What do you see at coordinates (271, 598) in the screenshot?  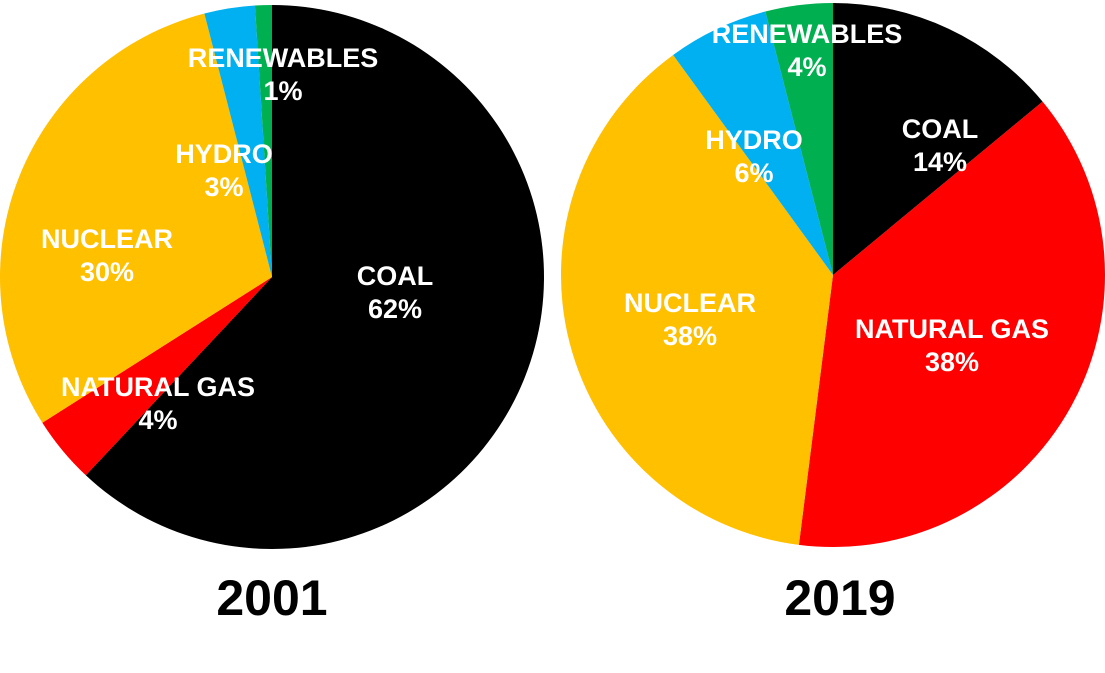 I see `chart-title: 2001` at bounding box center [271, 598].